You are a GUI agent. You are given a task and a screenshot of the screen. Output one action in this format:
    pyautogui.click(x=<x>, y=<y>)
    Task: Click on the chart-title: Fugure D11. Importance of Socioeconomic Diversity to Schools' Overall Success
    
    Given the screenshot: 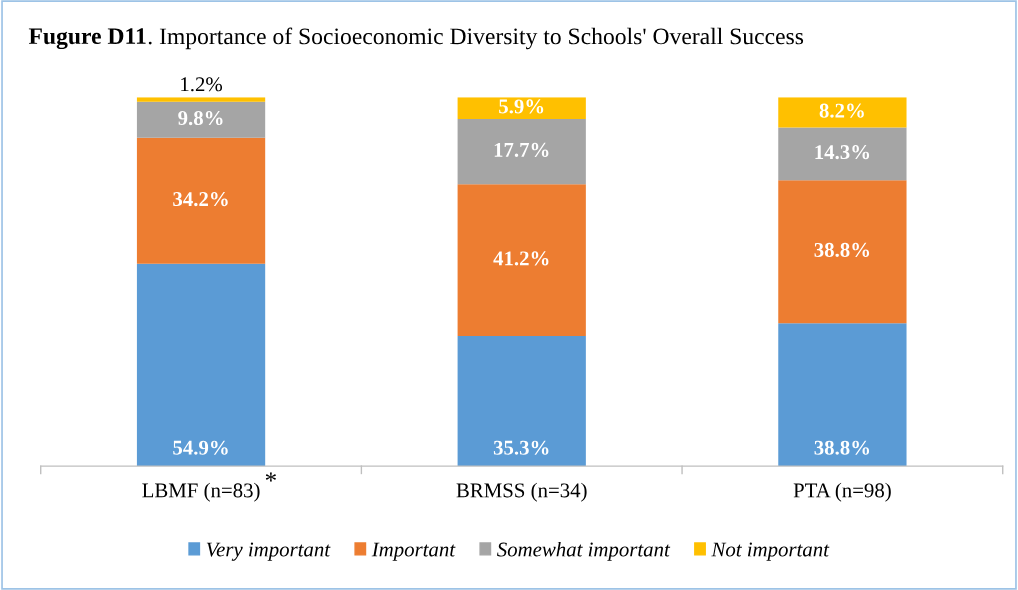 What is the action you would take?
    pyautogui.click(x=416, y=38)
    